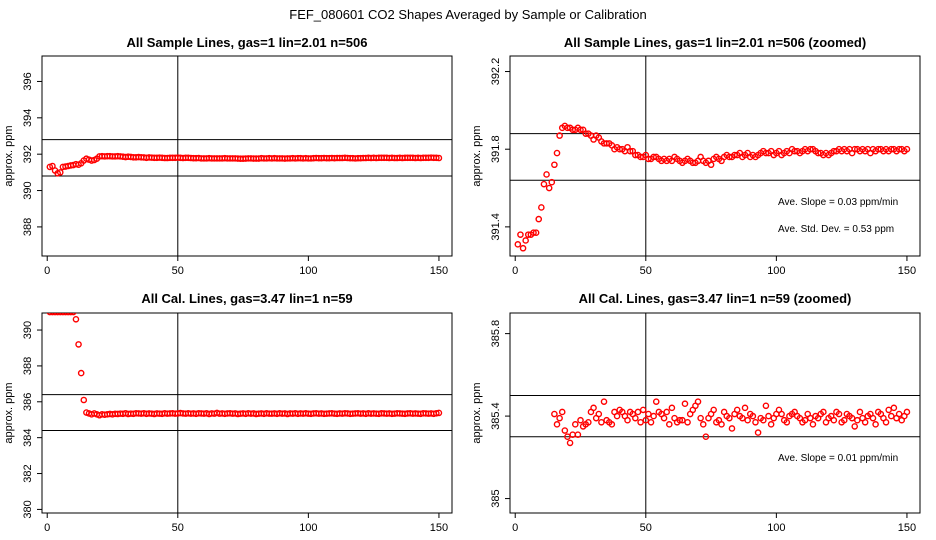 The width and height of the screenshot is (936, 540). I want to click on y-tick-label: 384, so click(28, 437).